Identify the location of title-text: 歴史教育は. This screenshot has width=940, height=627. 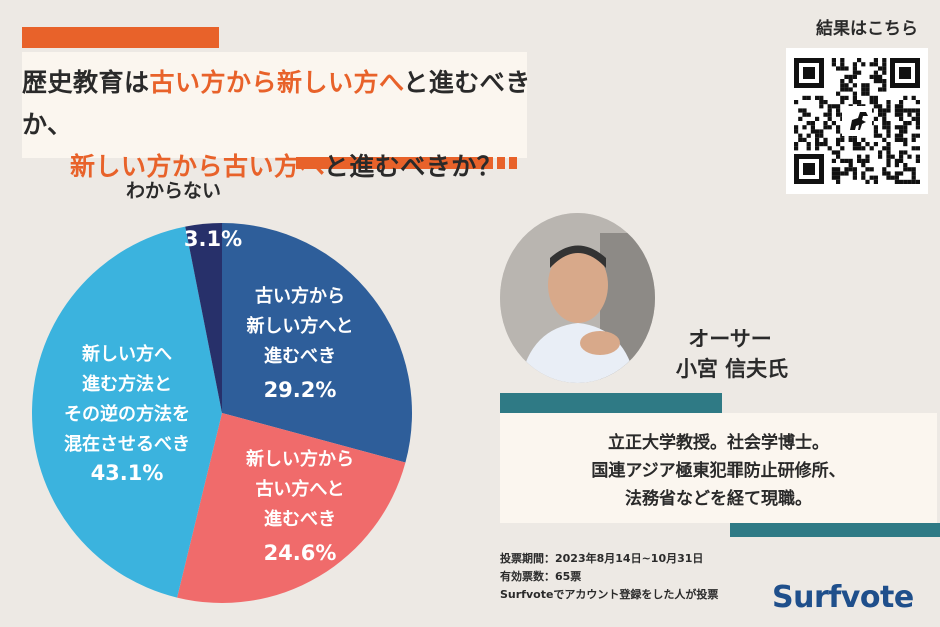
(86, 82).